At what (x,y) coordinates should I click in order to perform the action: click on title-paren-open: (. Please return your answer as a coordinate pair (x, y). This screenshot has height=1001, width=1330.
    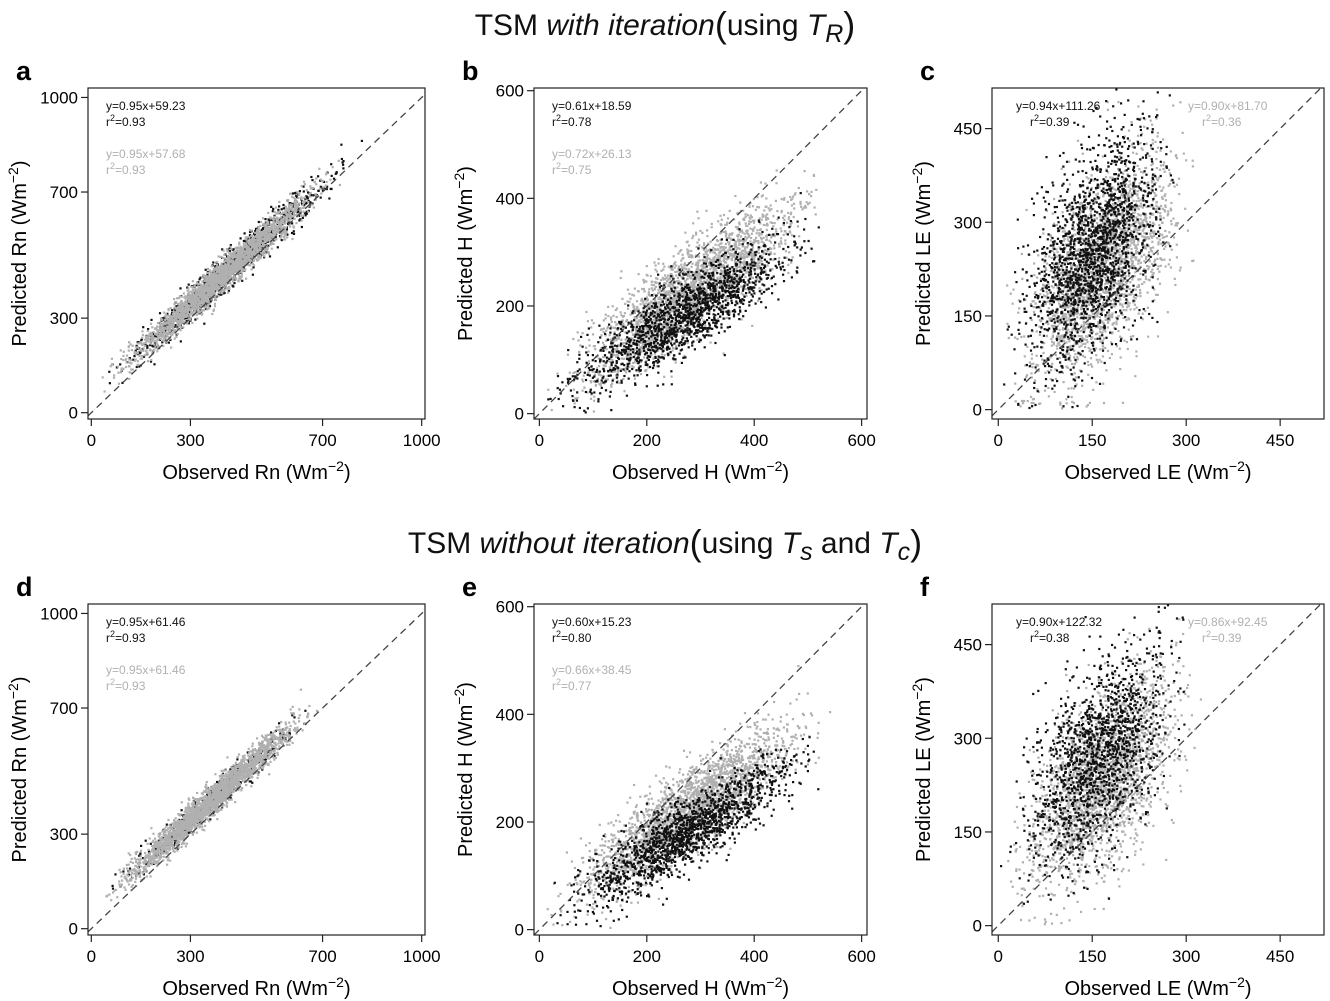
    Looking at the image, I should click on (721, 24).